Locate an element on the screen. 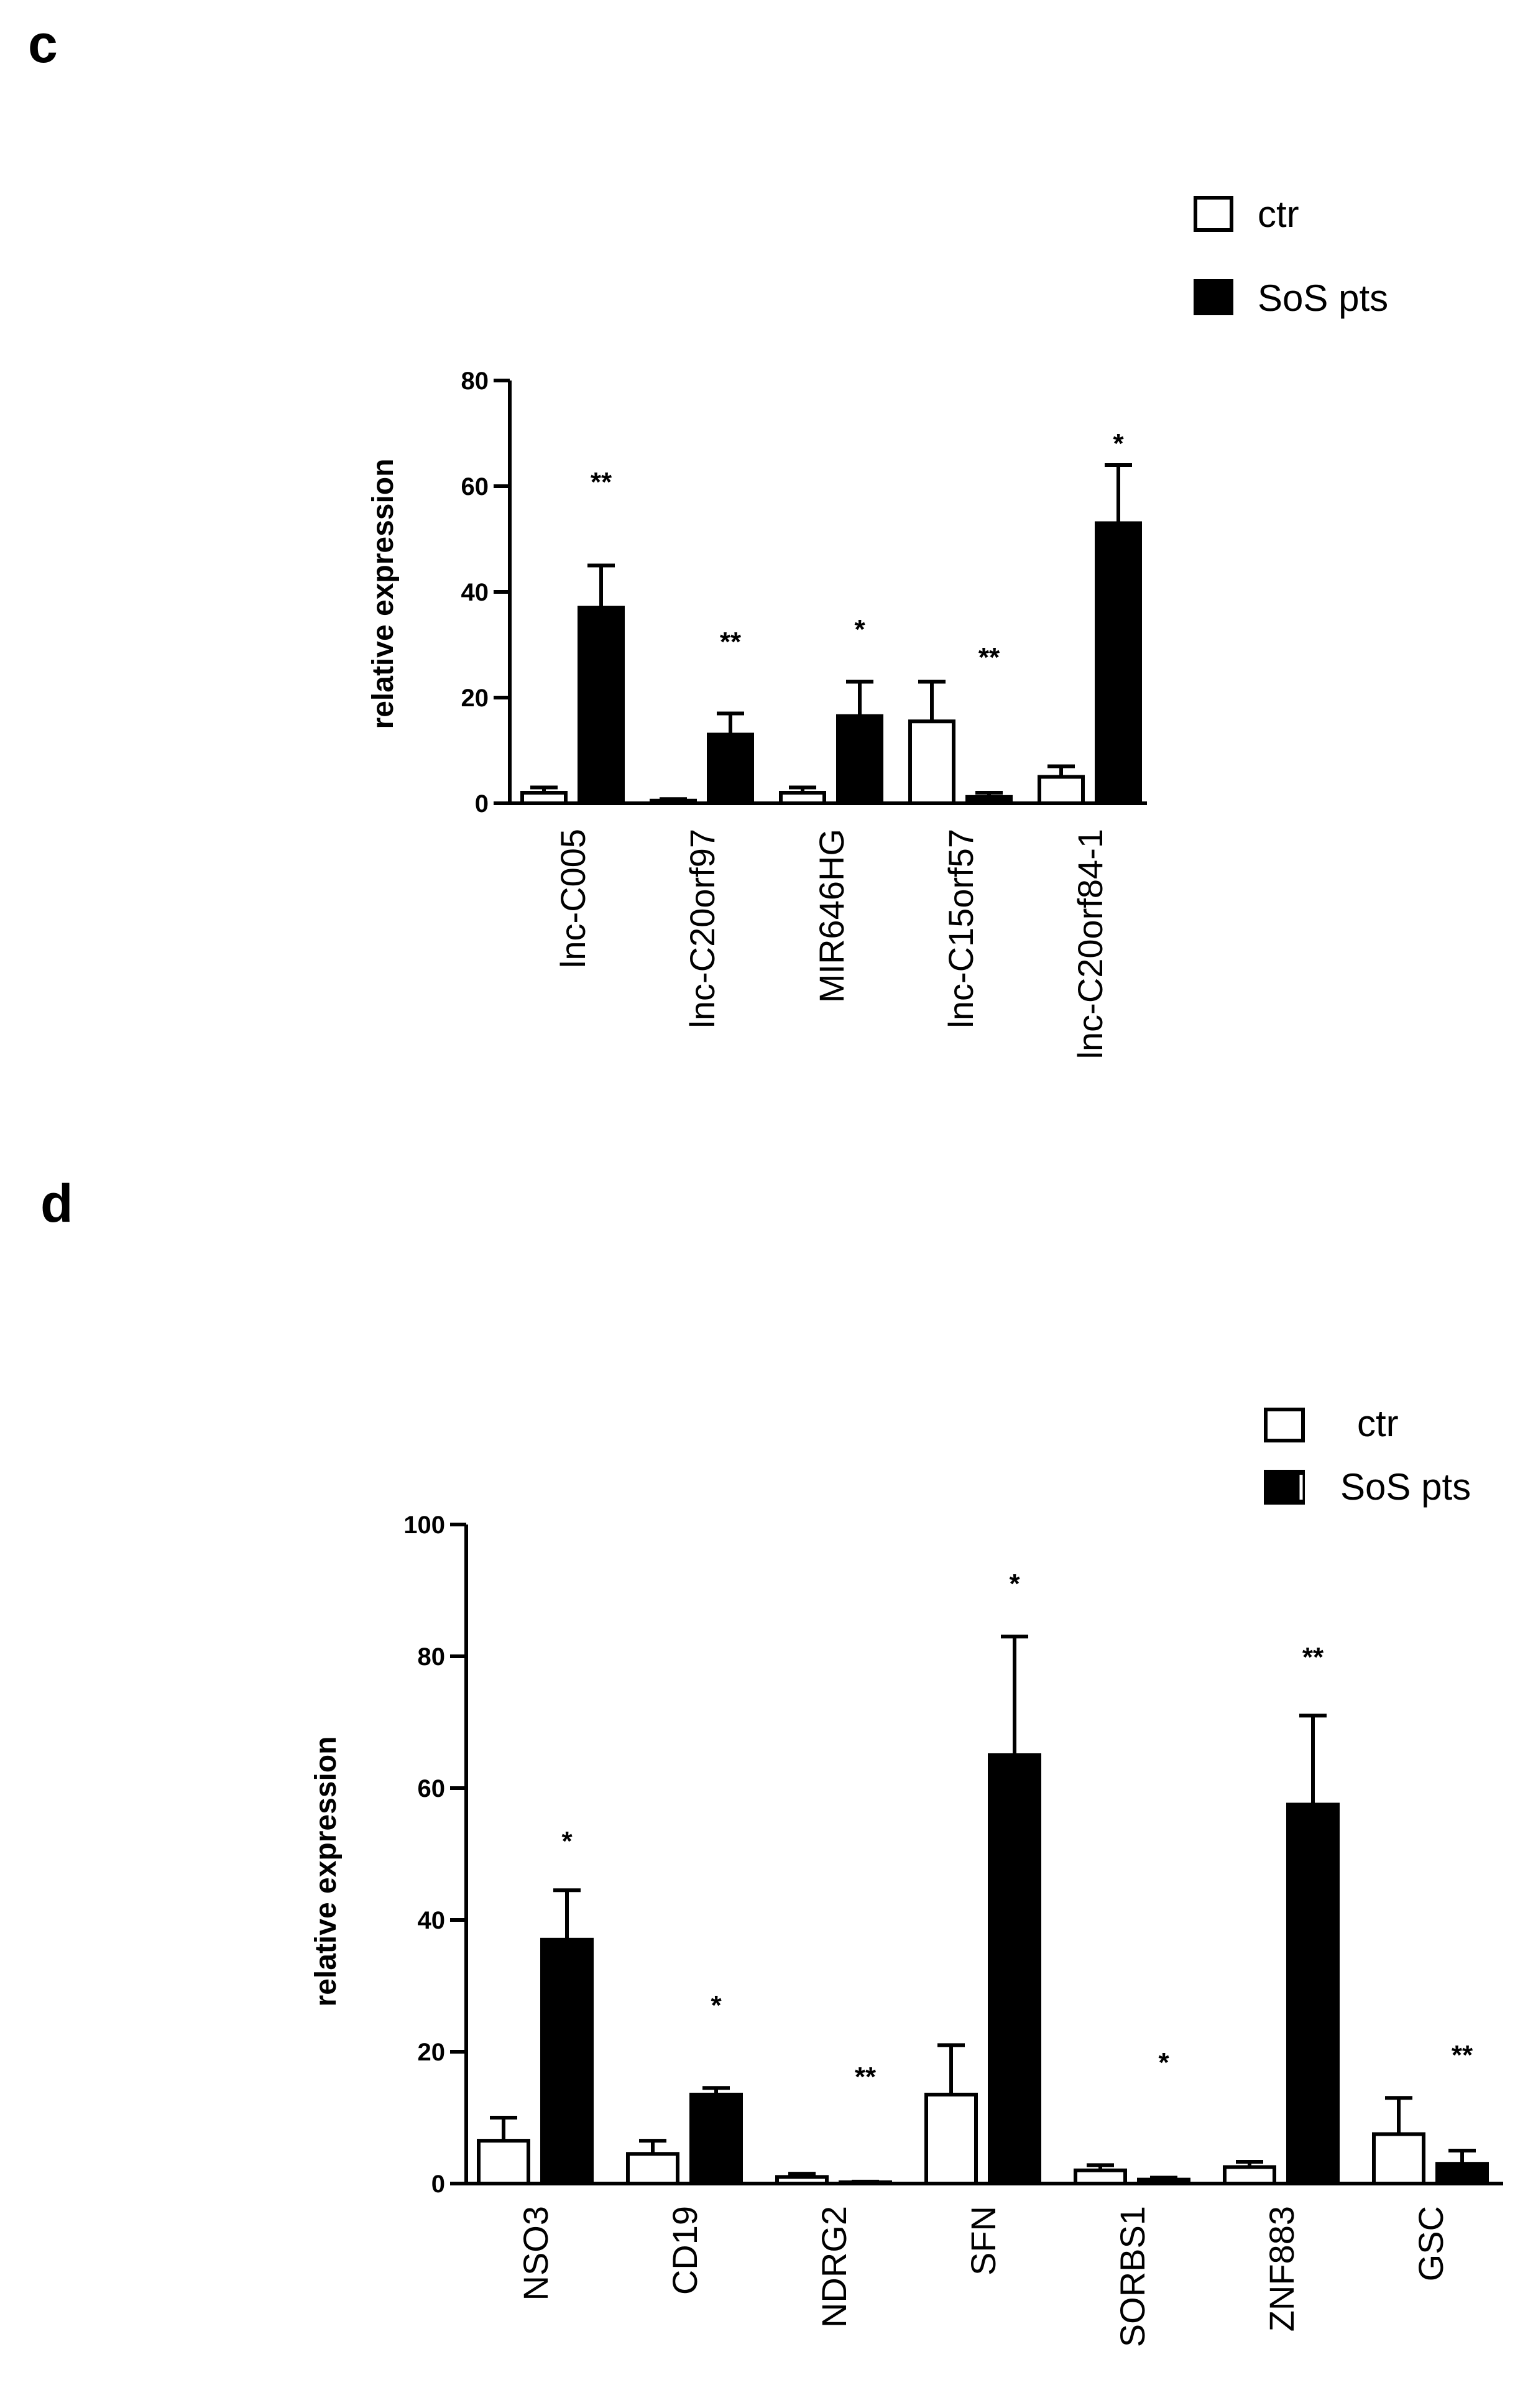 This screenshot has width=1533, height=2408. category-label: lnc-C15orf57 is located at coordinates (960, 929).